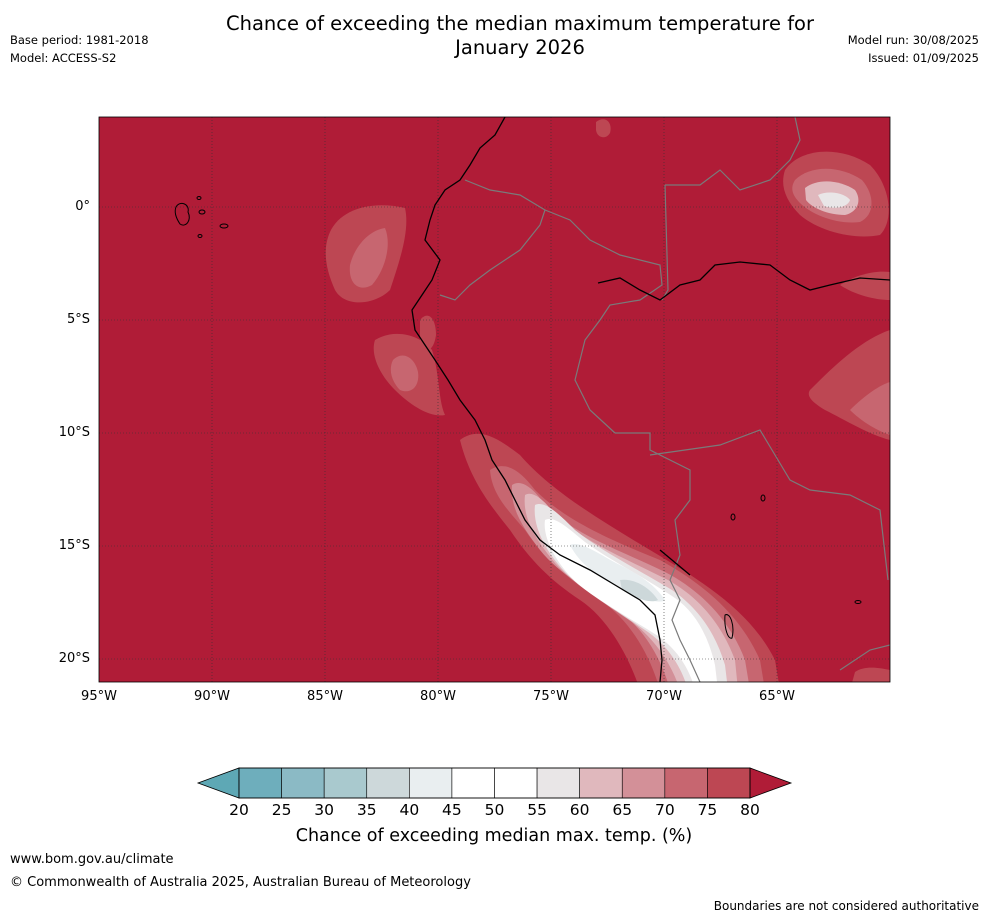 This screenshot has width=988, height=919. What do you see at coordinates (74, 545) in the screenshot?
I see `lat-label-15s: 15°S` at bounding box center [74, 545].